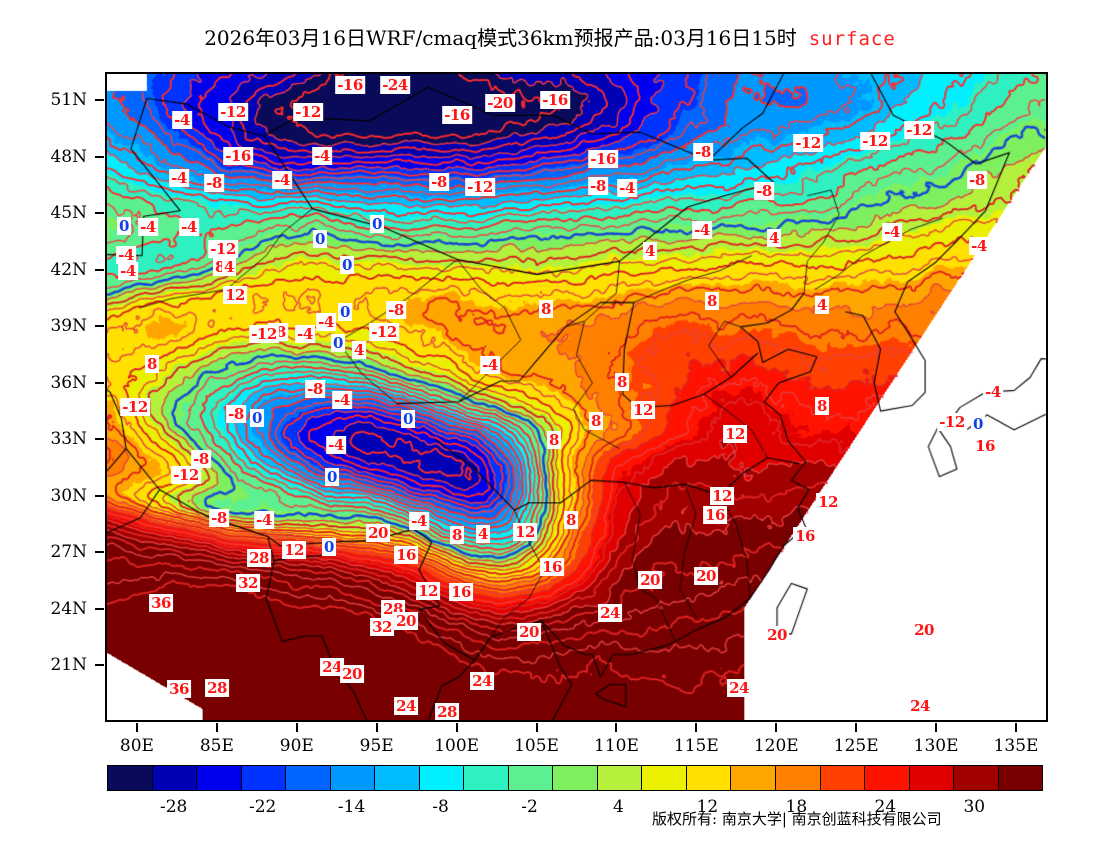  What do you see at coordinates (174, 807) in the screenshot?
I see `colorbar-tick-neg28: -28` at bounding box center [174, 807].